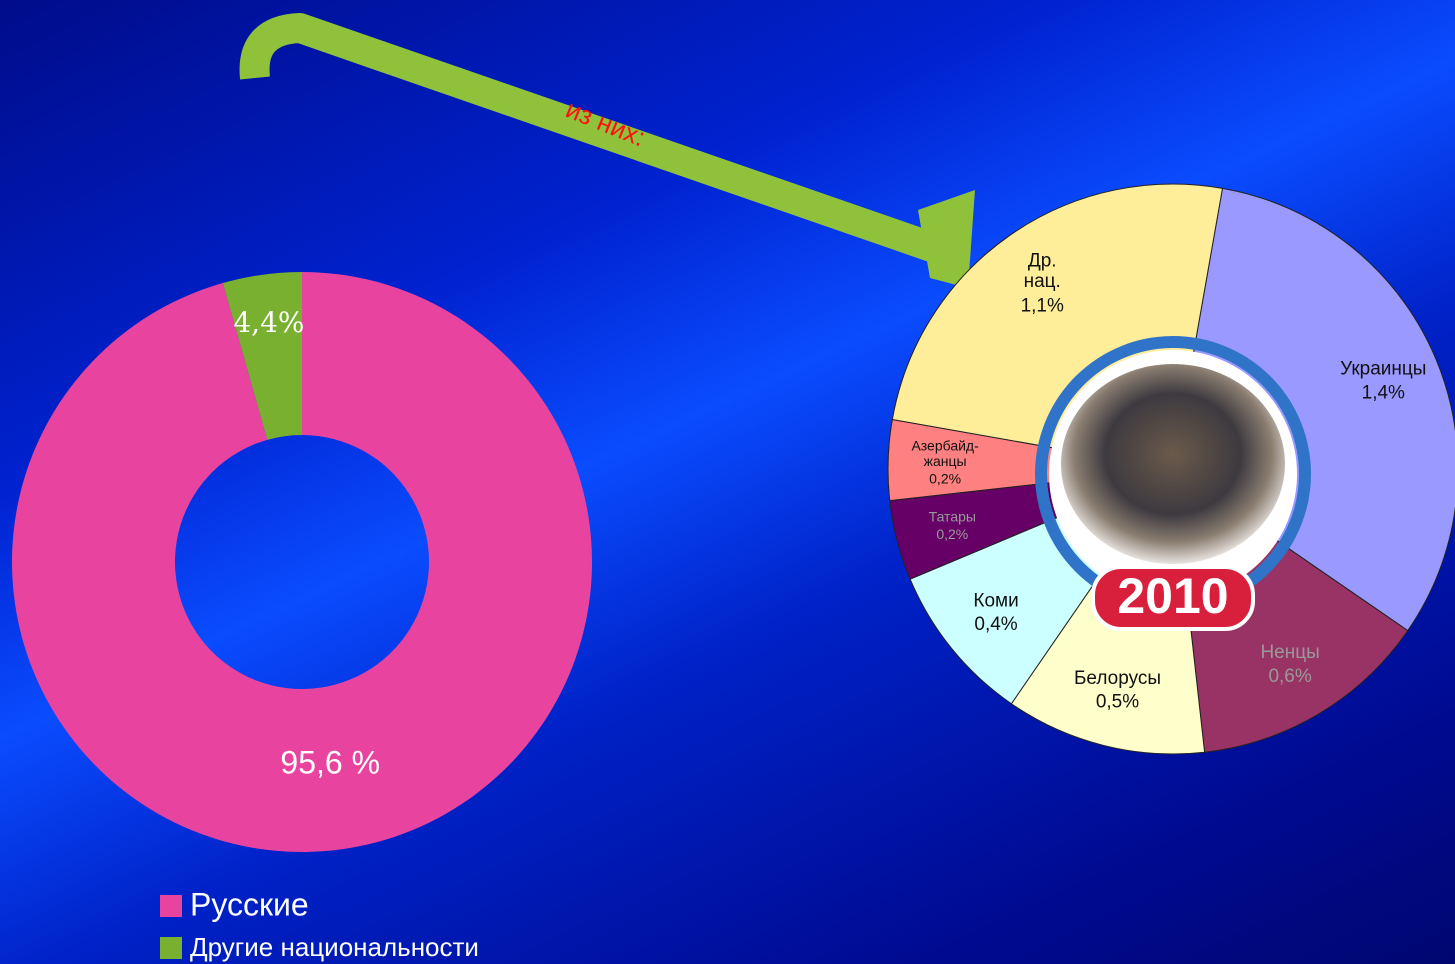 The height and width of the screenshot is (964, 1455). Describe the element at coordinates (945, 452) in the screenshot. I see `category-label: Азербайд-жанцы` at that location.